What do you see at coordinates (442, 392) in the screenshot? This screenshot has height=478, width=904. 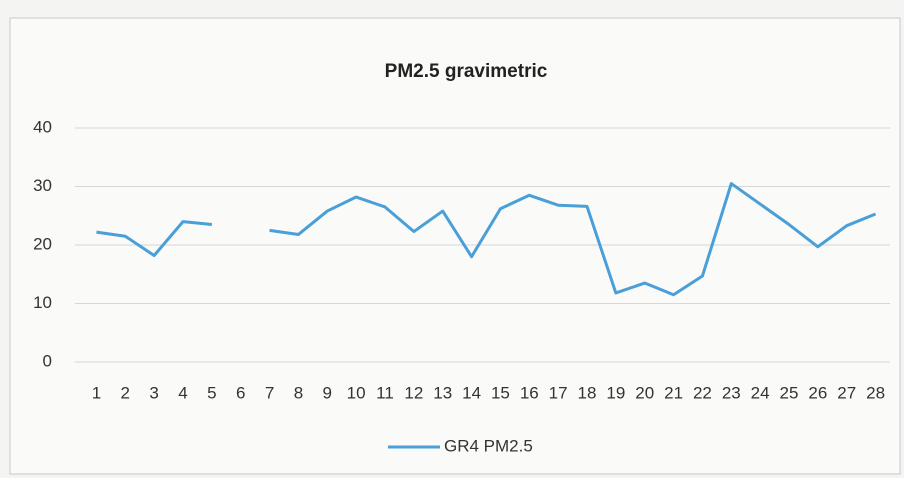 I see `x-tick-label: 13` at bounding box center [442, 392].